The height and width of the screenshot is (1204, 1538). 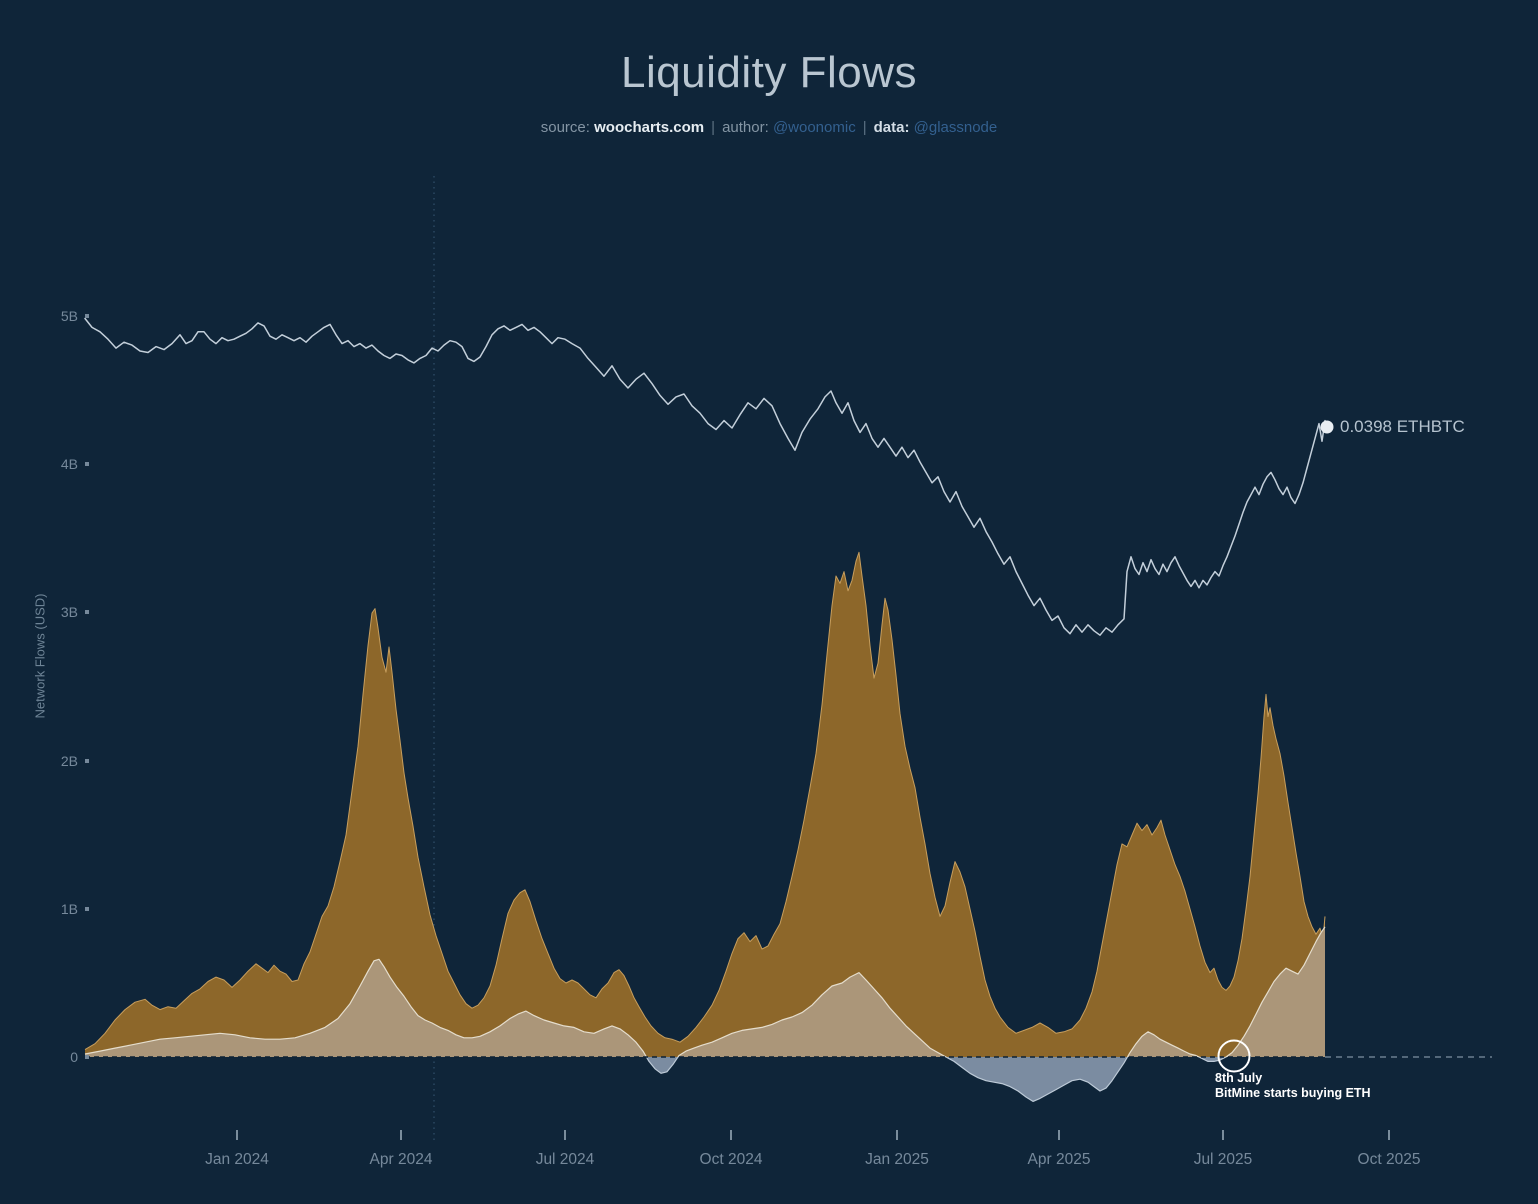 What do you see at coordinates (1059, 1159) in the screenshot?
I see `x-tick-label: Apr 2025` at bounding box center [1059, 1159].